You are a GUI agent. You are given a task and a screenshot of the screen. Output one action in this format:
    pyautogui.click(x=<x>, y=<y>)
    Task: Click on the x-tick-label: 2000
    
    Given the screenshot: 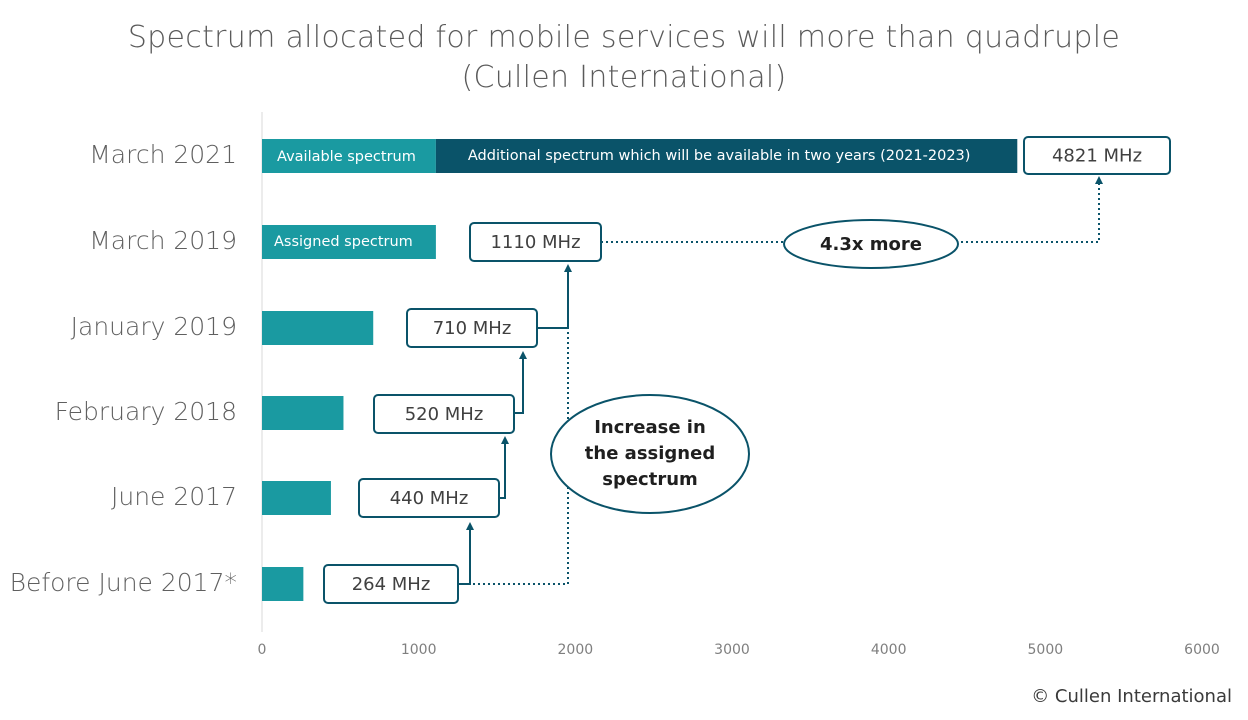 What is the action you would take?
    pyautogui.click(x=576, y=650)
    